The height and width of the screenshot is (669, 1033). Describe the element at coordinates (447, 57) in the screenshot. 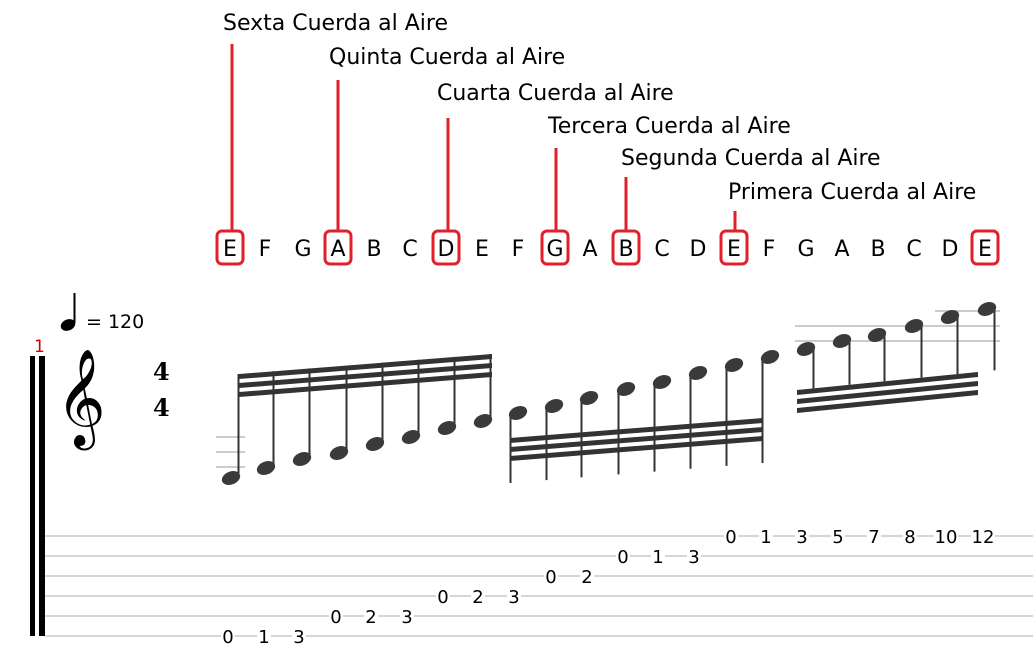

I see `string-label: Quinta Cuerda al Aire` at that location.